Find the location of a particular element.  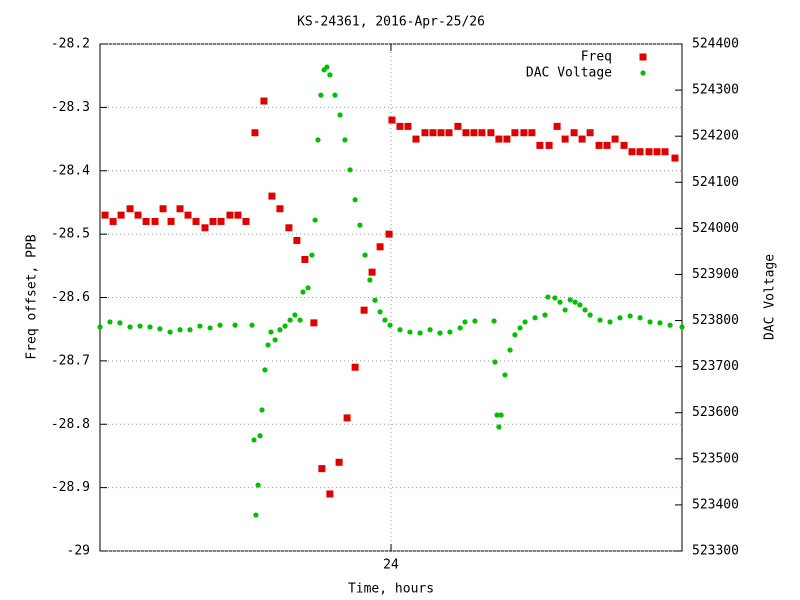

y-tick-label: -29 is located at coordinates (78, 551).